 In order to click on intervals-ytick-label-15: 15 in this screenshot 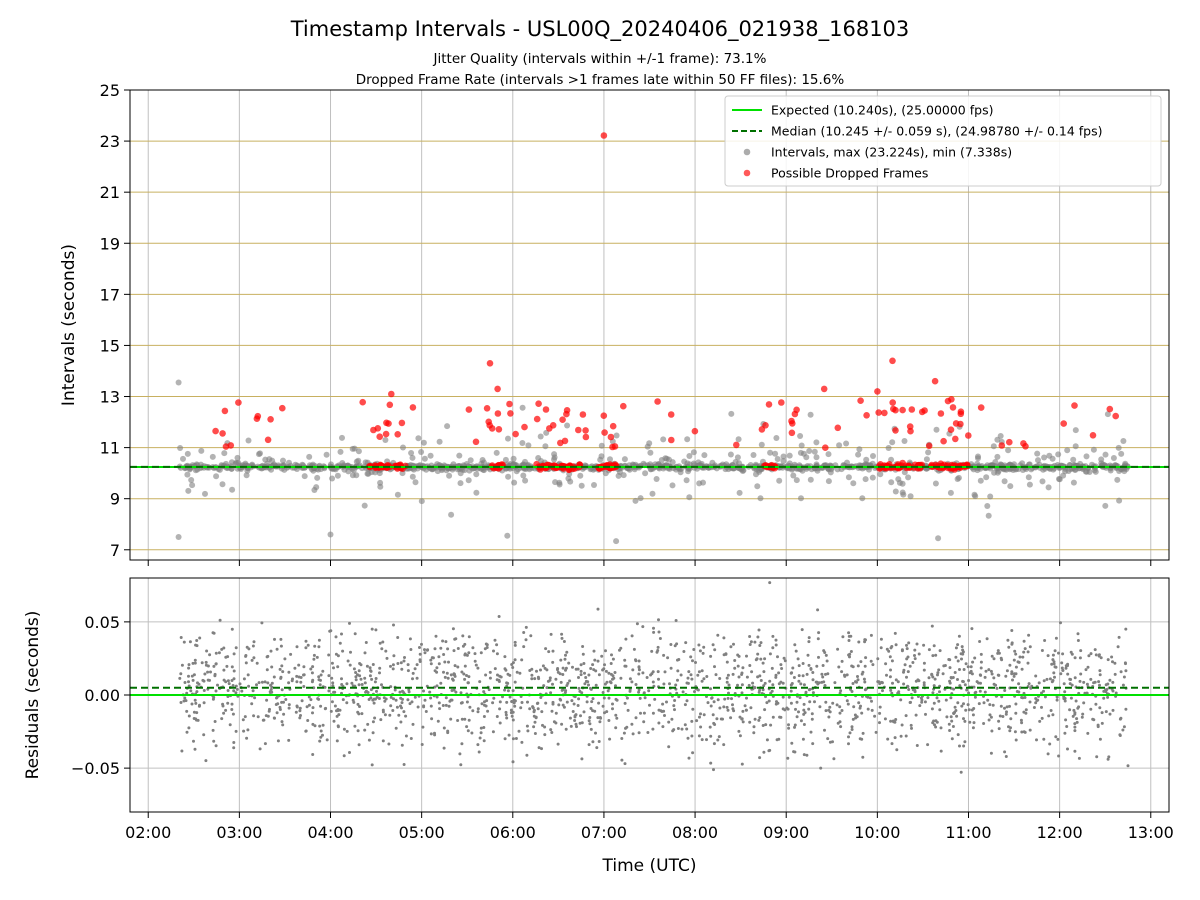, I will do `click(110, 345)`.